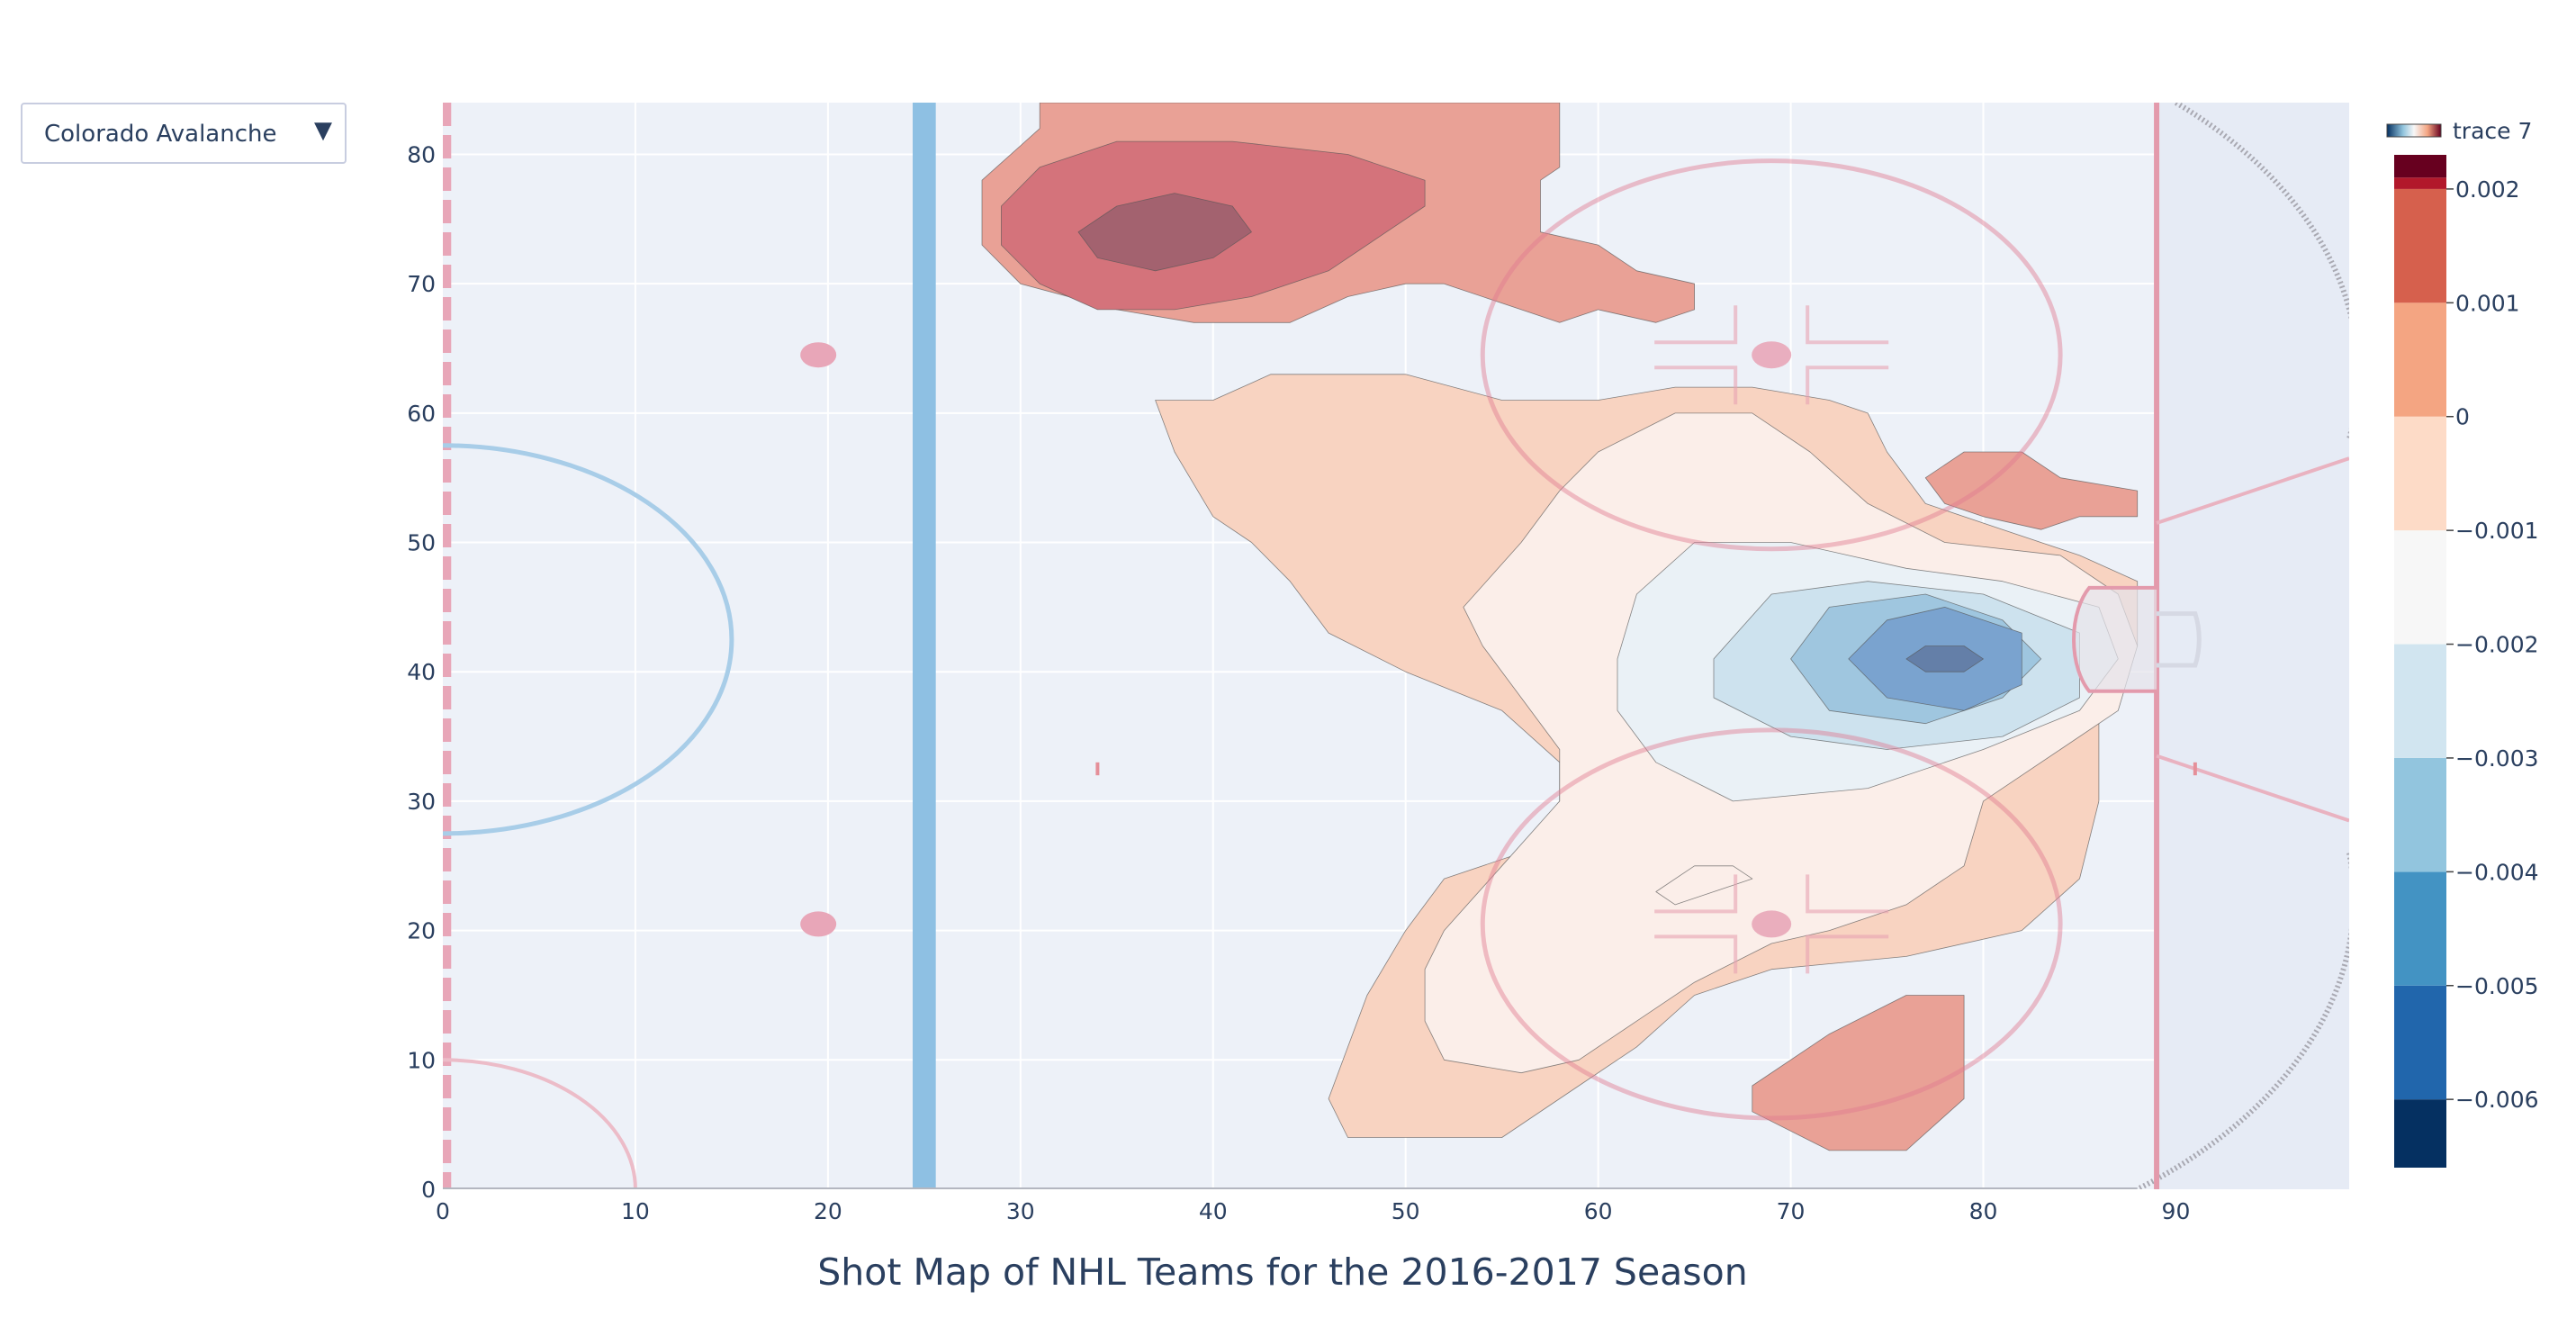  Describe the element at coordinates (1406, 1211) in the screenshot. I see `x-tick-label: 50` at that location.